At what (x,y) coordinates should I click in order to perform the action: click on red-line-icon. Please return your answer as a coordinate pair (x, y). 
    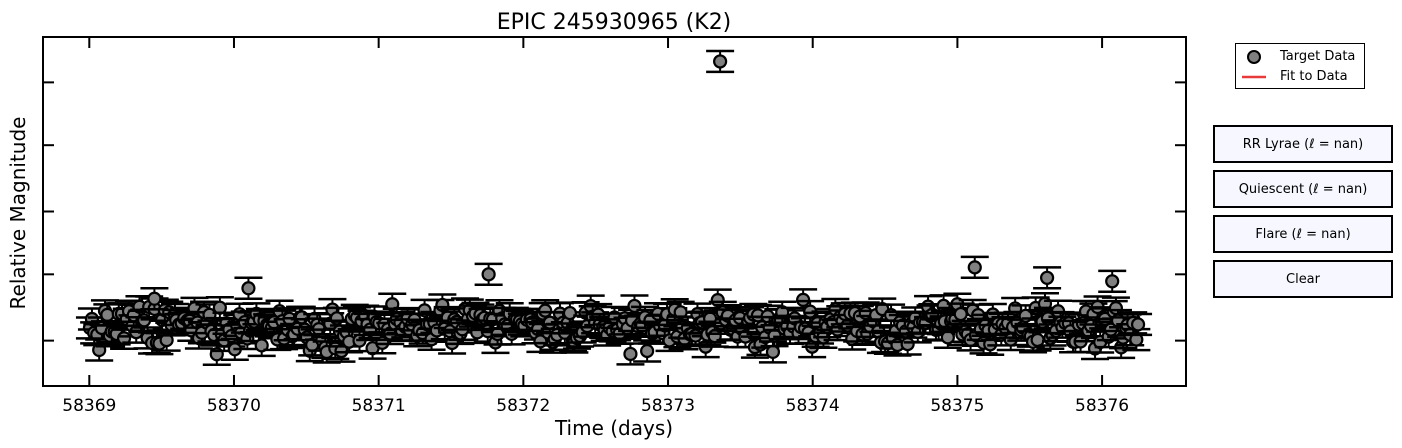
    Looking at the image, I should click on (1254, 77).